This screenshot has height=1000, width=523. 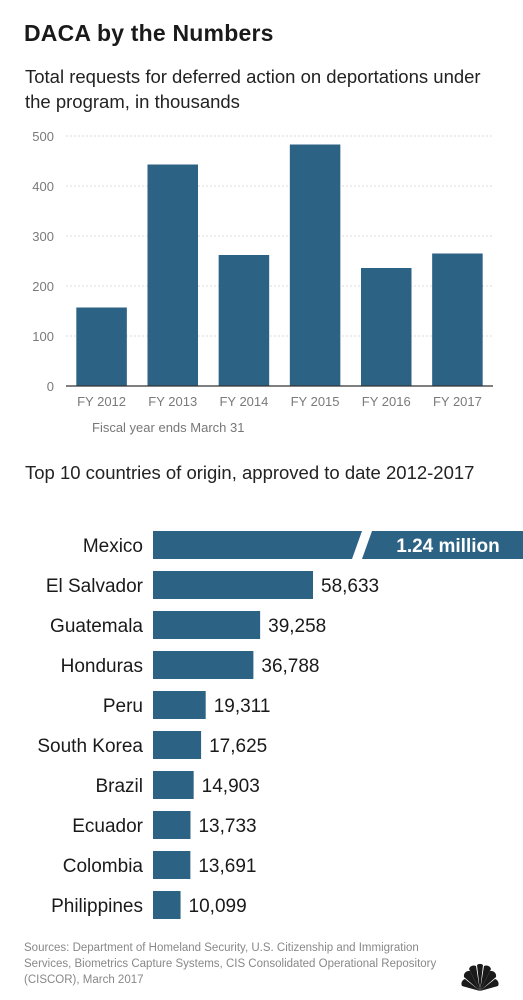 I want to click on y-tick-label: 500, so click(x=43, y=136).